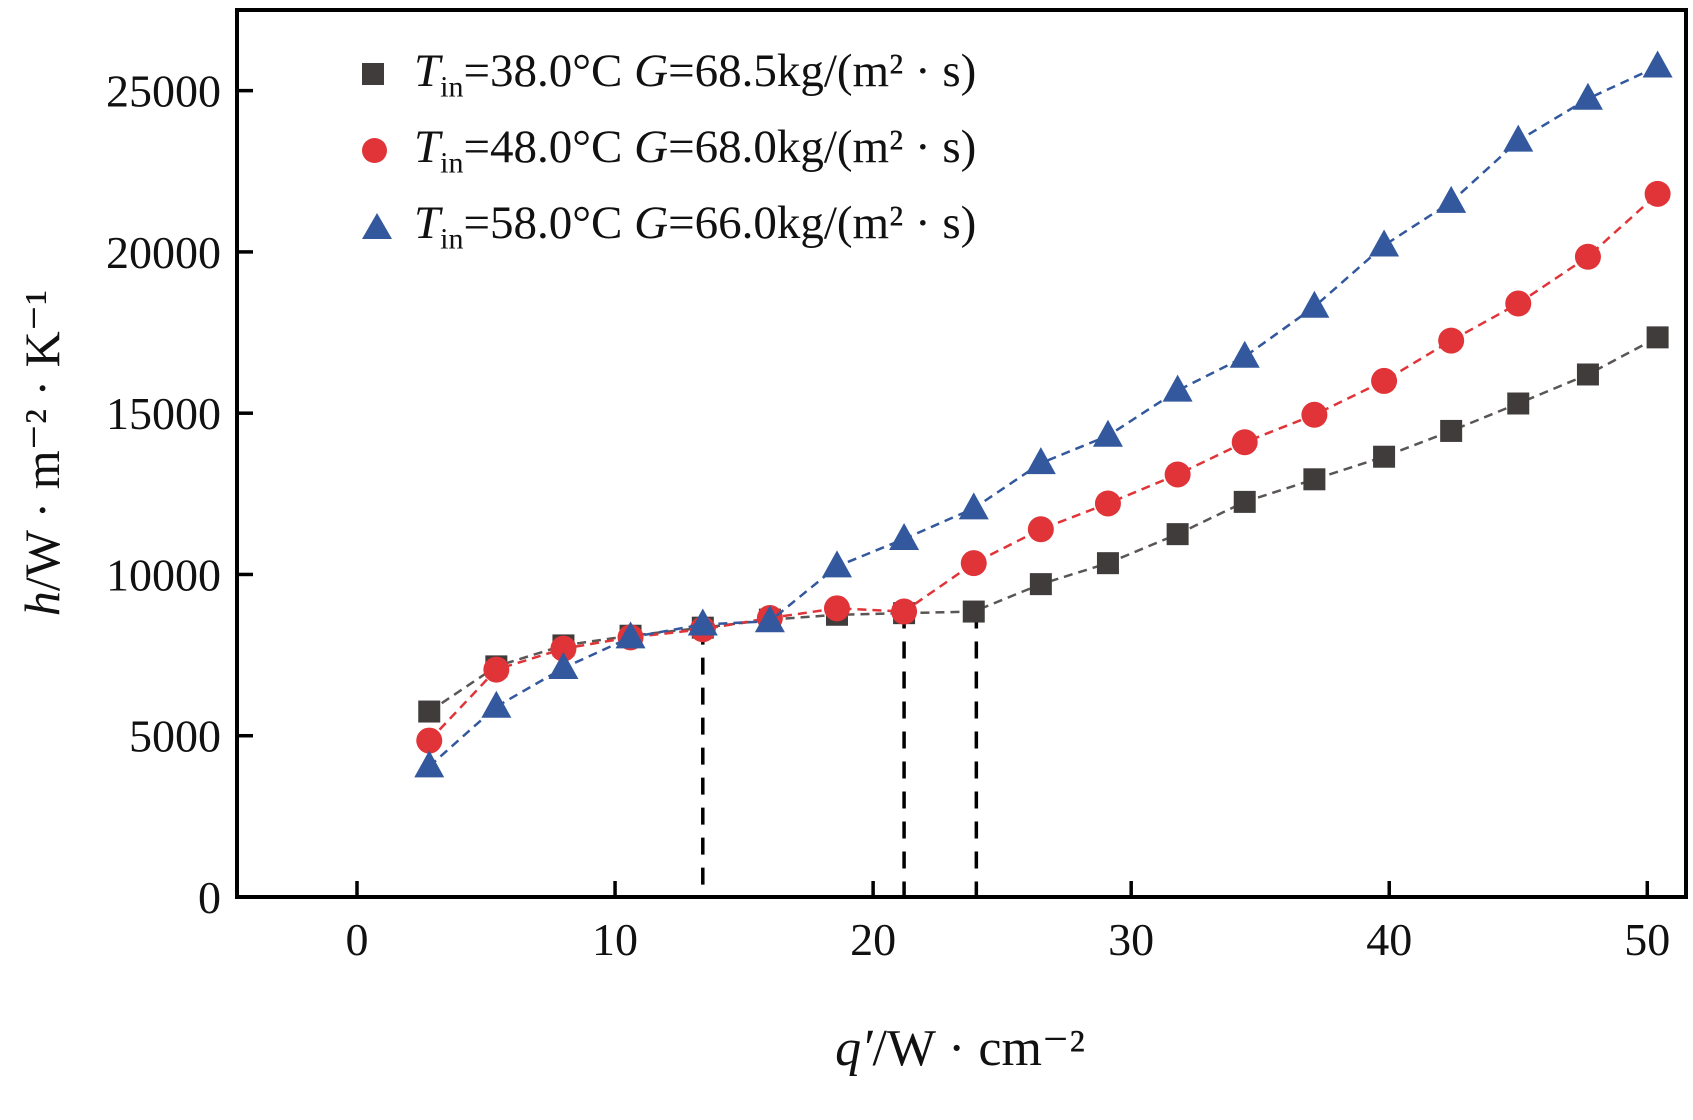 The height and width of the screenshot is (1120, 1693). What do you see at coordinates (854, 1048) in the screenshot?
I see `x-axis-variable: q′` at bounding box center [854, 1048].